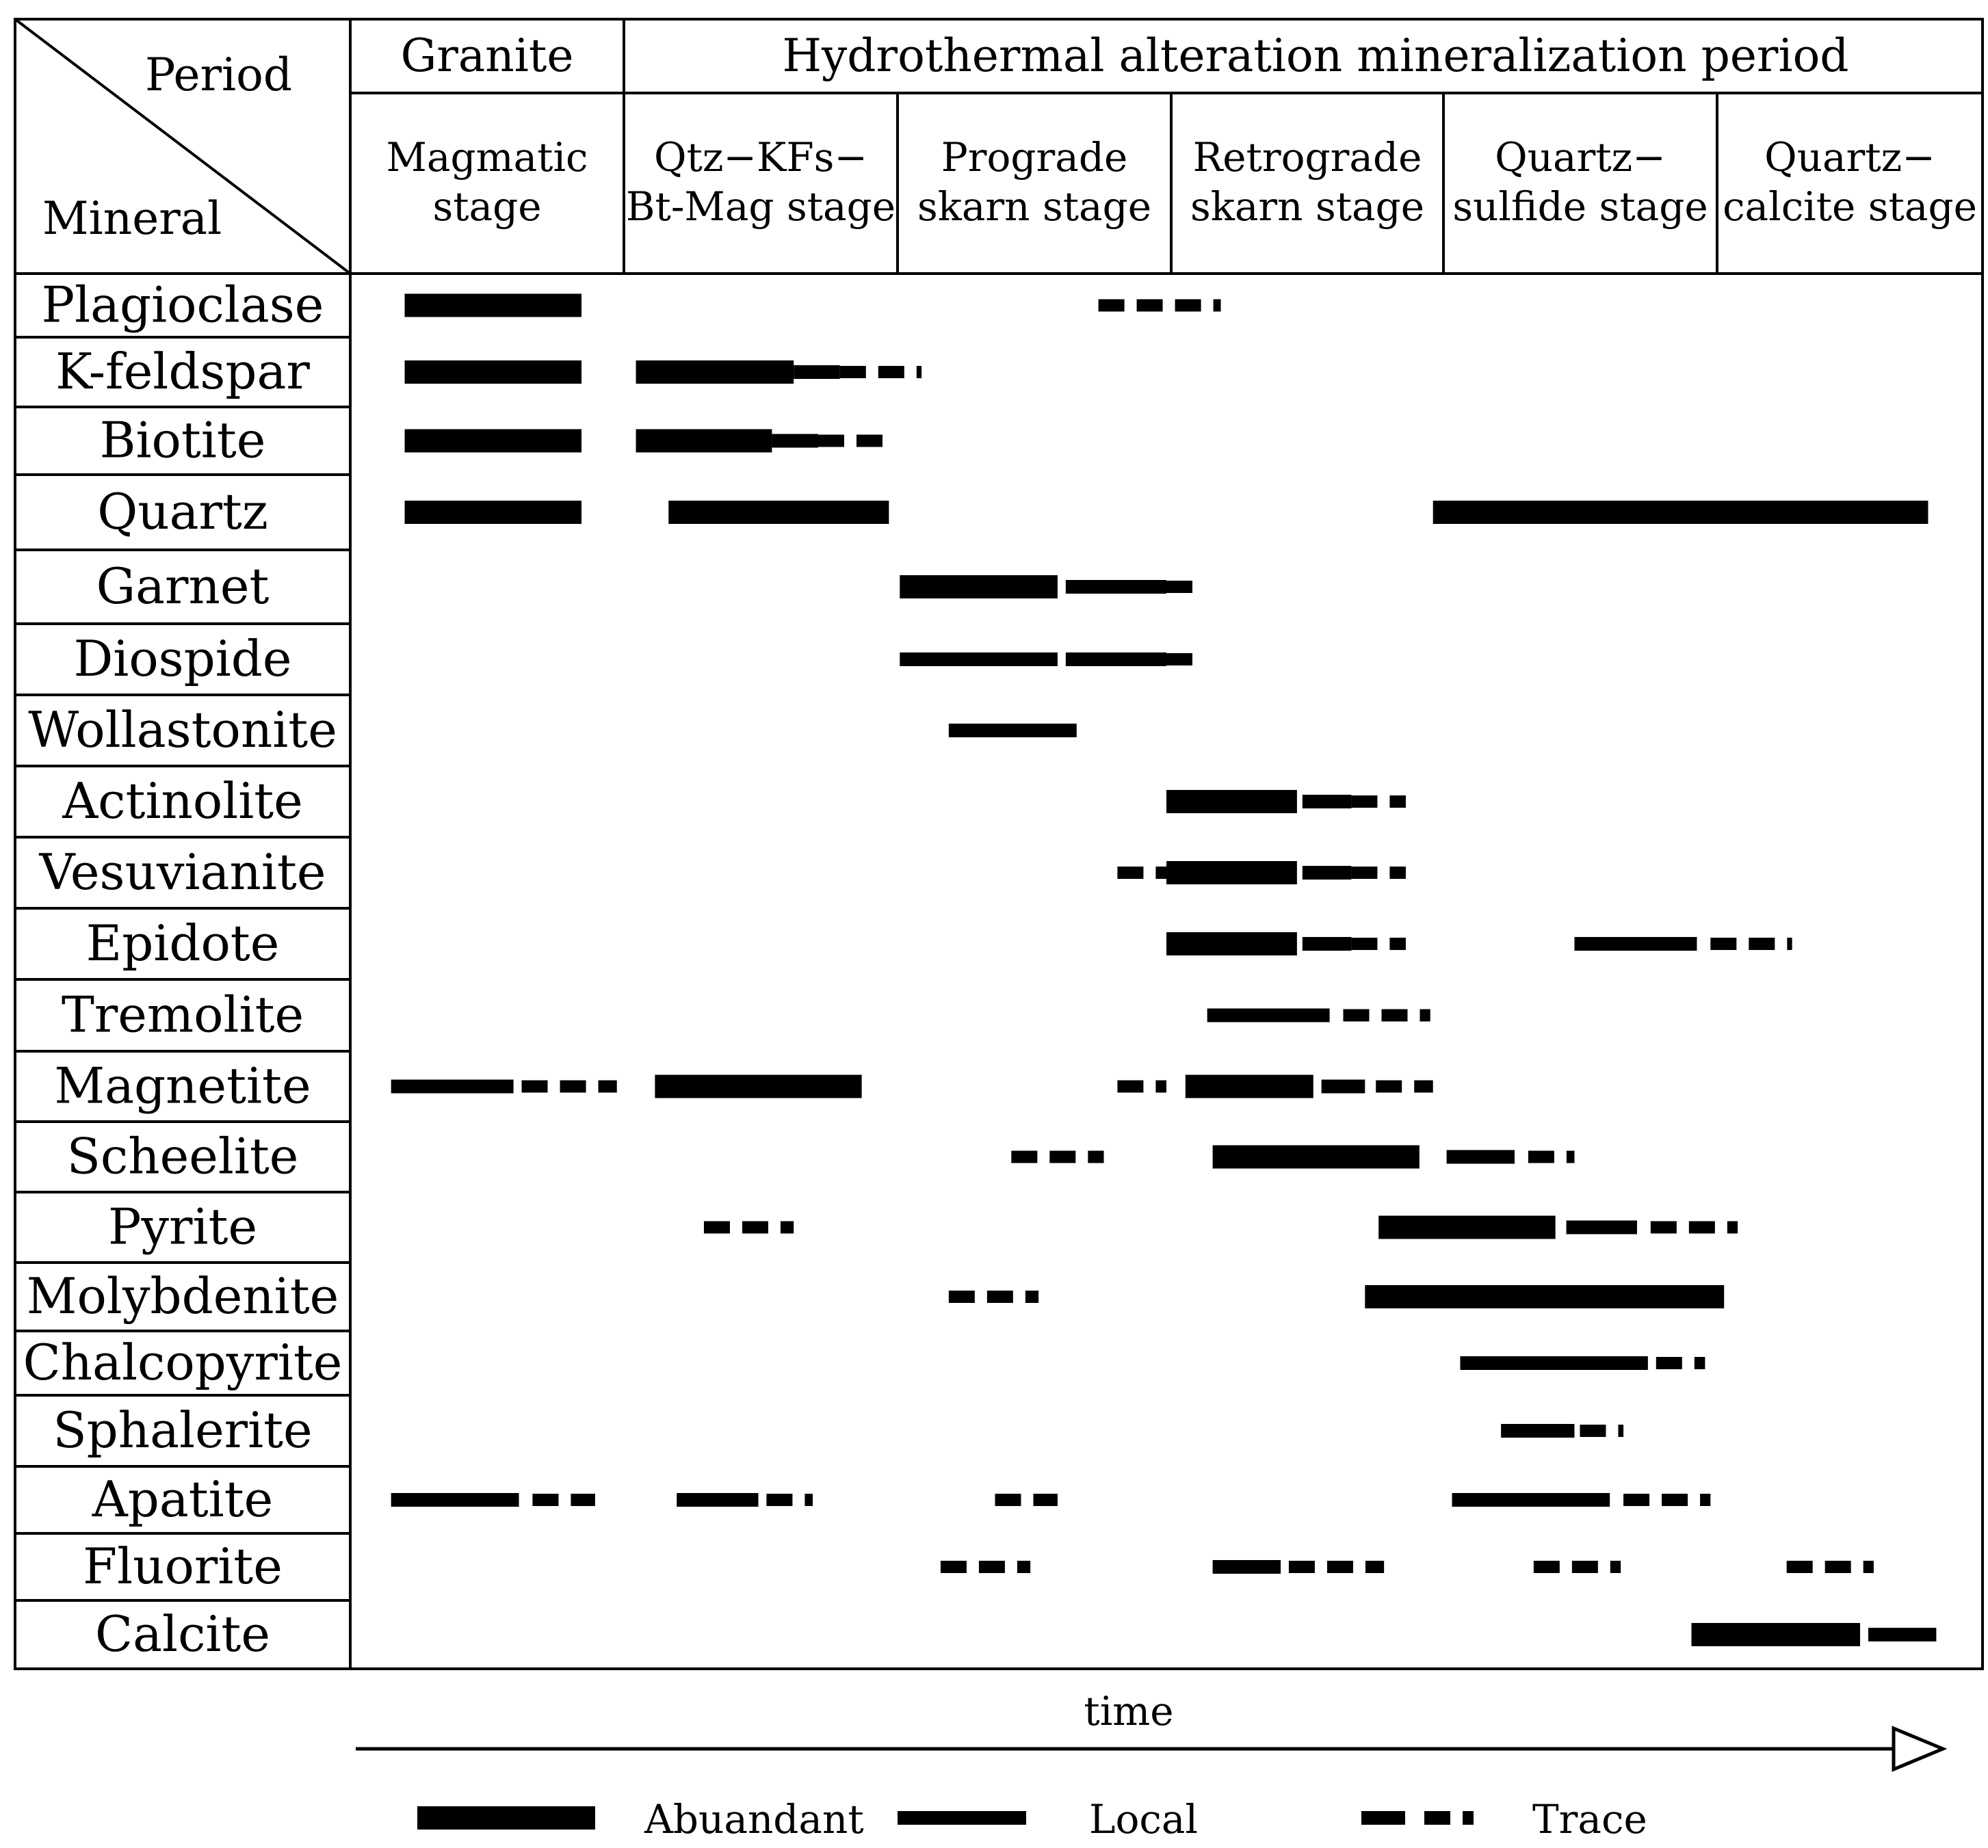 The image size is (1988, 1848). What do you see at coordinates (219, 75) in the screenshot?
I see `corner-period-label: Period` at bounding box center [219, 75].